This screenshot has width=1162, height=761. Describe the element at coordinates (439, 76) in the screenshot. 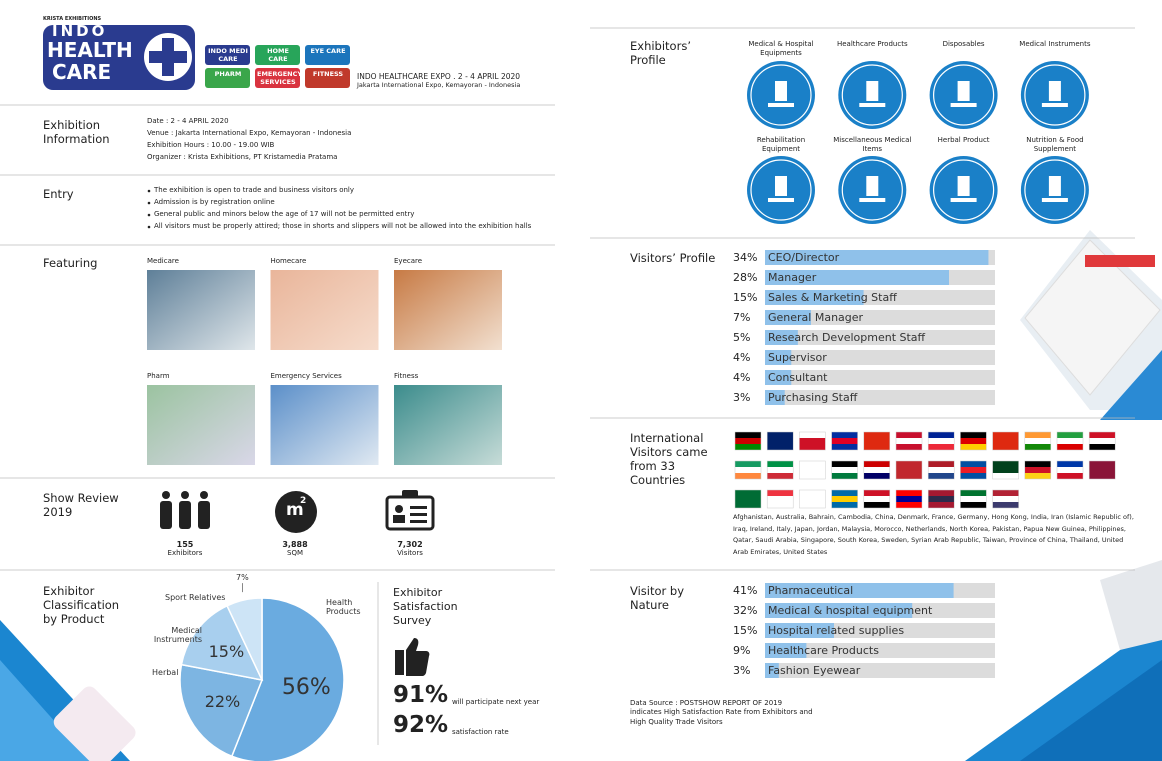

I see `event-title: INDO HEALTHCARE EXPO . 2 - 4 APRIL 2020` at that location.